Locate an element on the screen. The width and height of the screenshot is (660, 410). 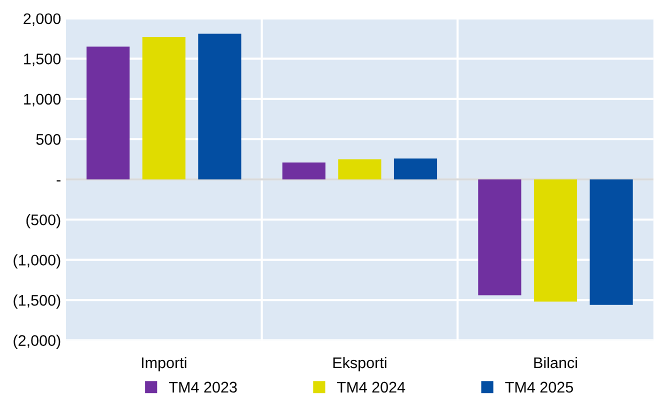
x-tick-label: Importi is located at coordinates (164, 364).